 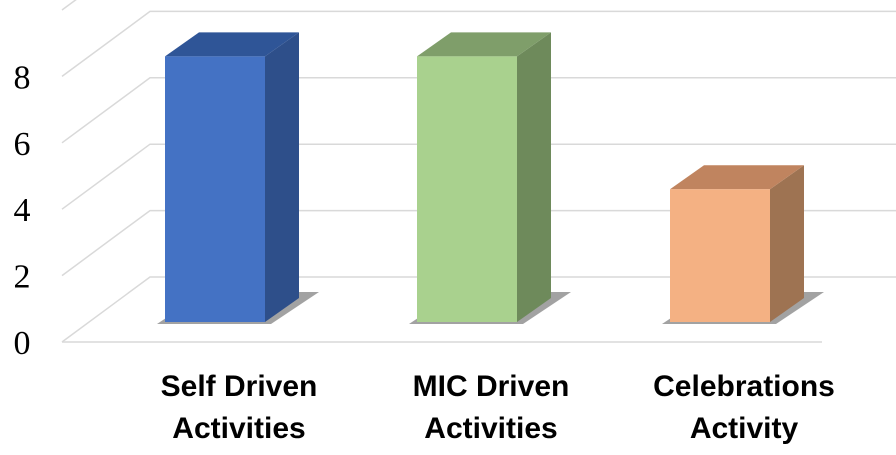 I want to click on y-axis-ticks: 0 2 4 6 8, so click(x=22, y=210).